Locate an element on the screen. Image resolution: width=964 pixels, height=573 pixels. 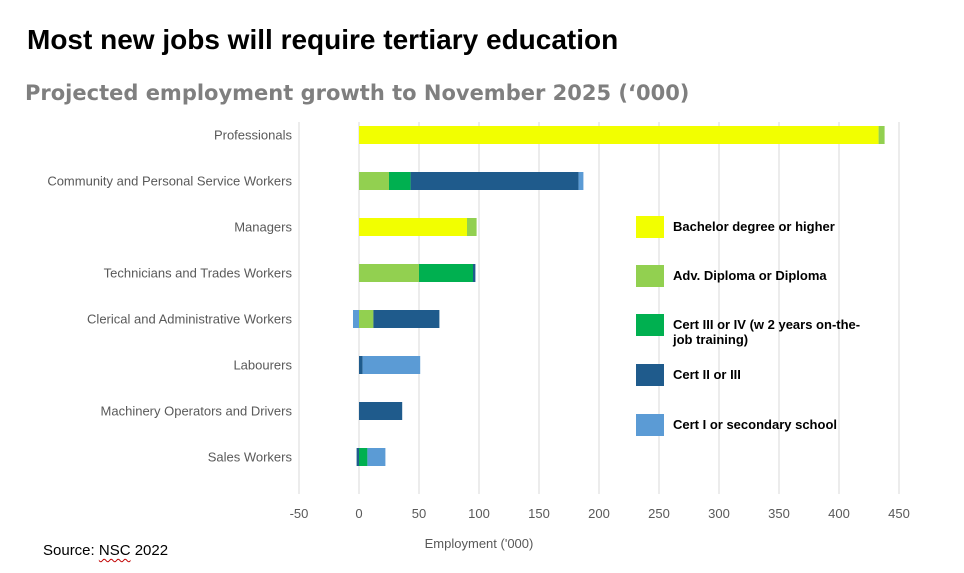
legend-swatch-diploma is located at coordinates (650, 276).